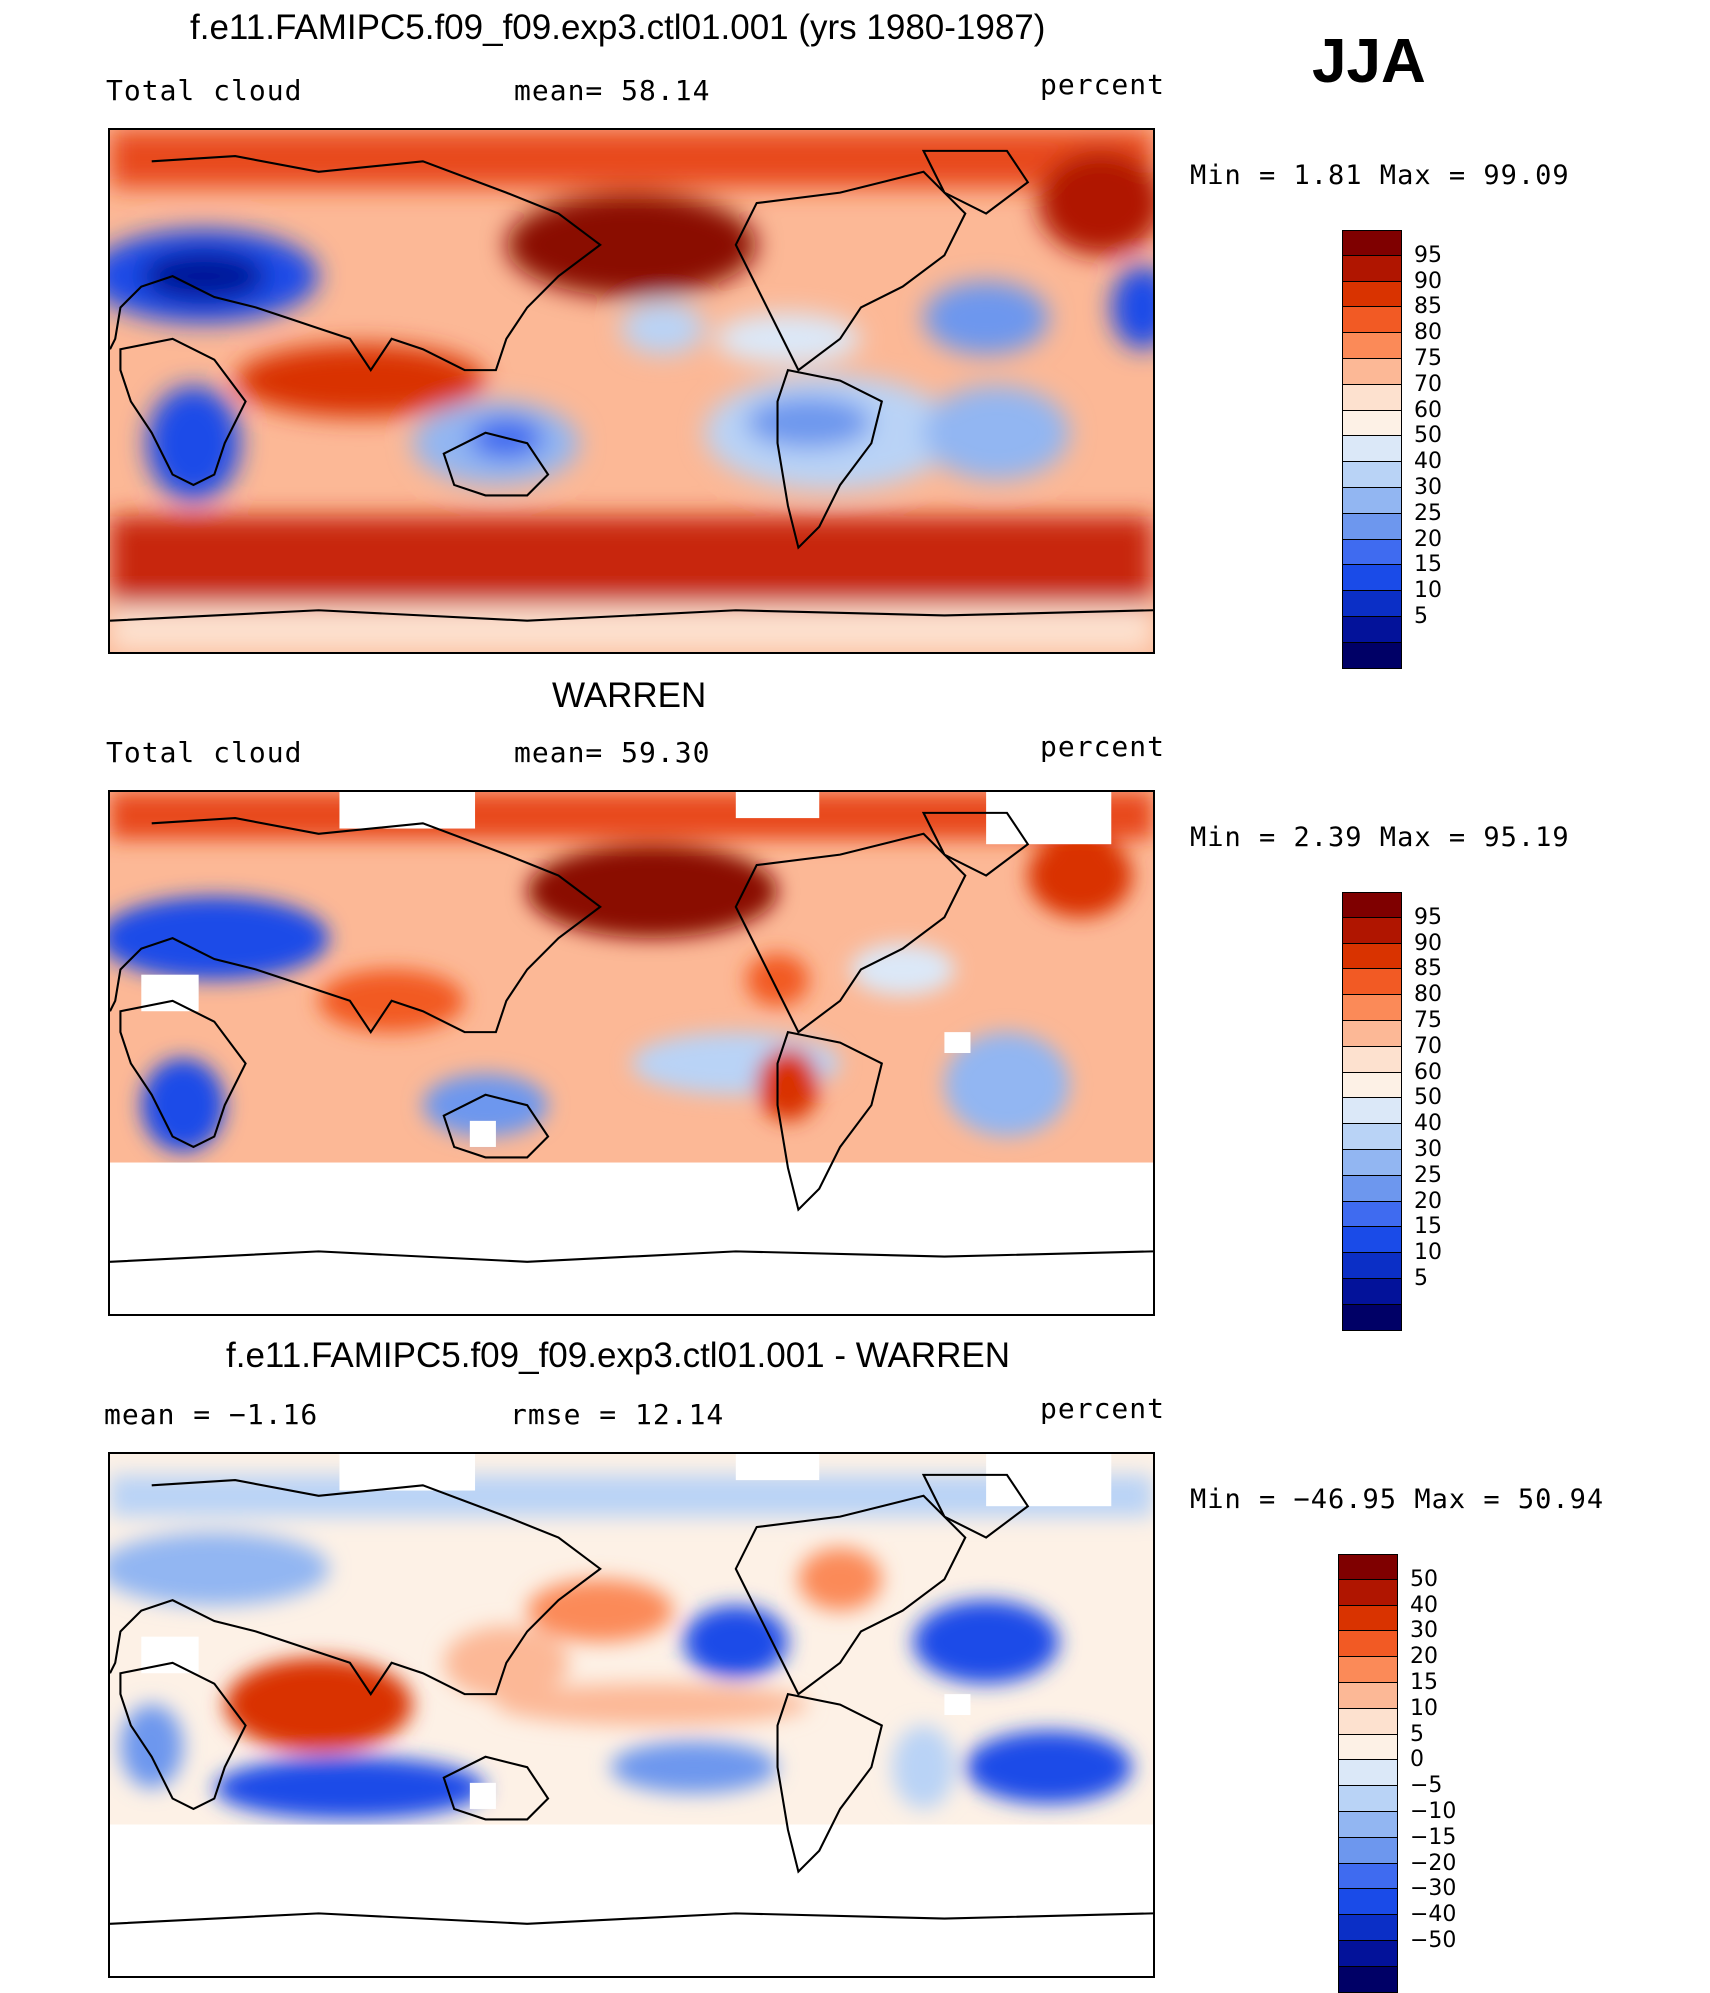 Image resolution: width=1710 pixels, height=1993 pixels. I want to click on panel1-units-label: percent, so click(1103, 84).